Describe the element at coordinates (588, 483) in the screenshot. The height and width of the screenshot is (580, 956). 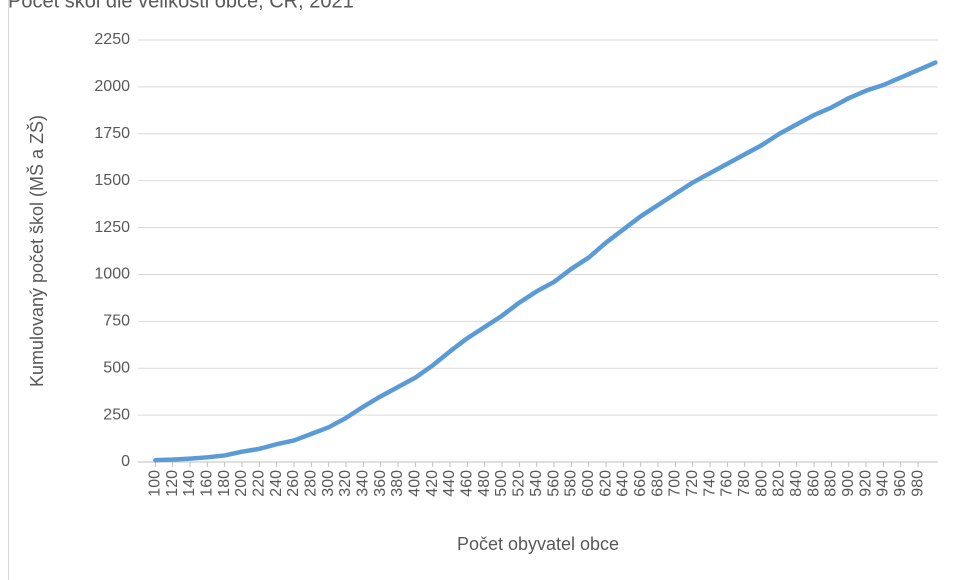
I see `x-tick-label: 600` at that location.